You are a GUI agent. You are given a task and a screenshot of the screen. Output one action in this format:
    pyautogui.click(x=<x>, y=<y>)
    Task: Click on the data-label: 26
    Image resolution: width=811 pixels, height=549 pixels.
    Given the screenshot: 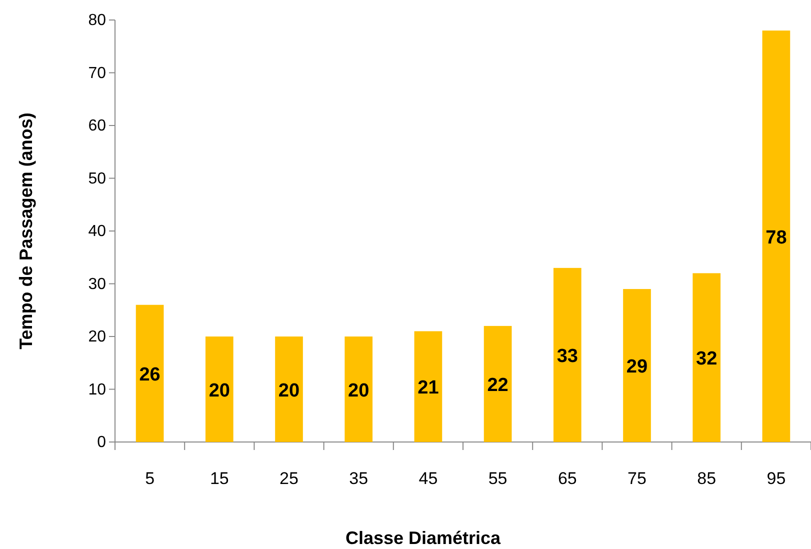 What is the action you would take?
    pyautogui.click(x=149, y=375)
    